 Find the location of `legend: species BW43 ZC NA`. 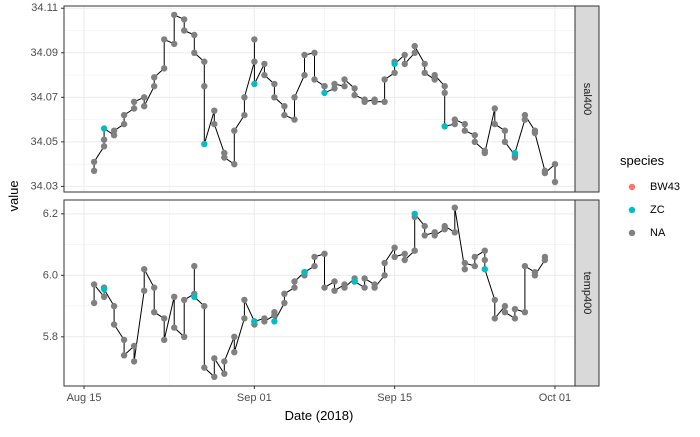

legend: species BW43 ZC NA is located at coordinates (650, 196).